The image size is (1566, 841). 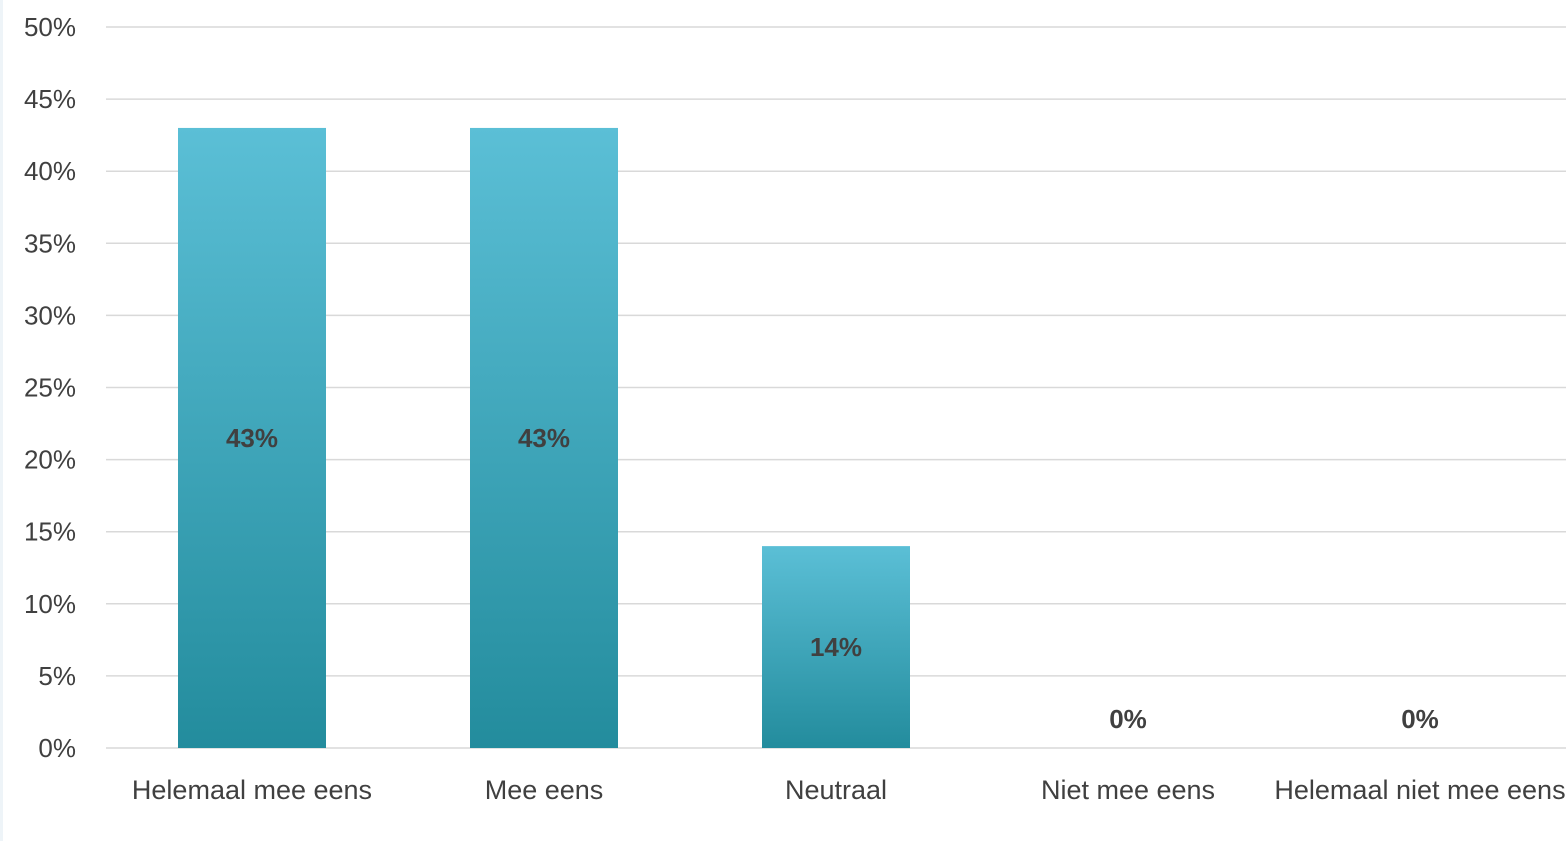 What do you see at coordinates (544, 790) in the screenshot?
I see `x-tick-label: Mee eens` at bounding box center [544, 790].